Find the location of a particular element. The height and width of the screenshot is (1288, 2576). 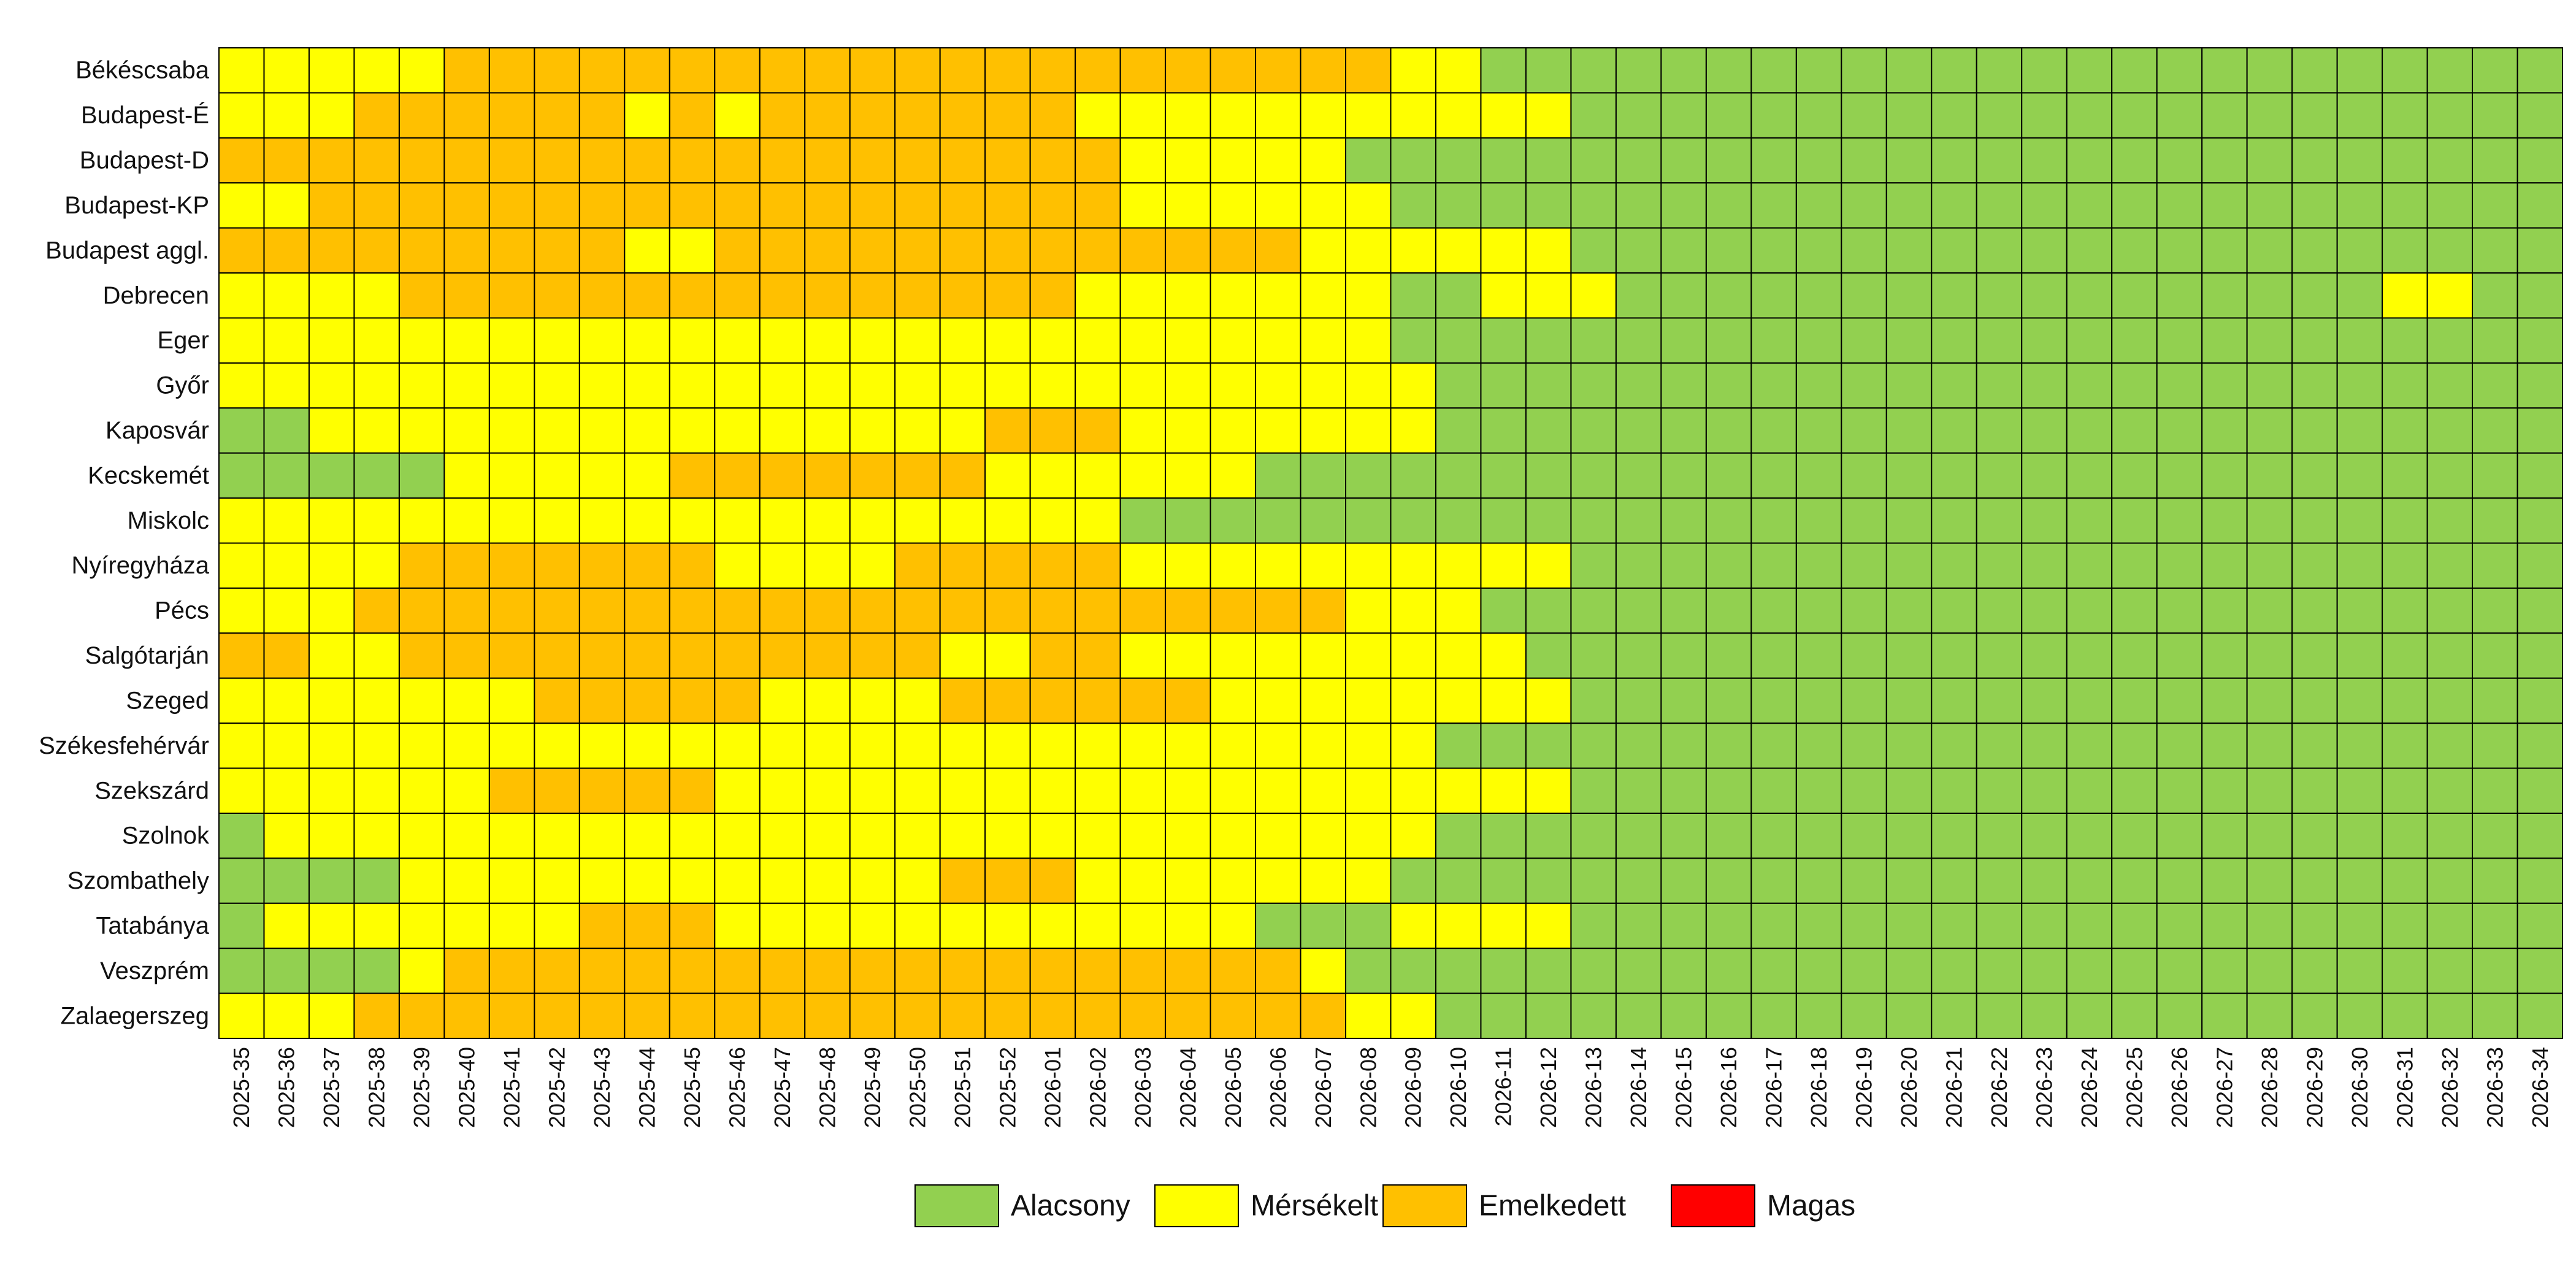

column-label: 2026-06 is located at coordinates (1277, 1087).